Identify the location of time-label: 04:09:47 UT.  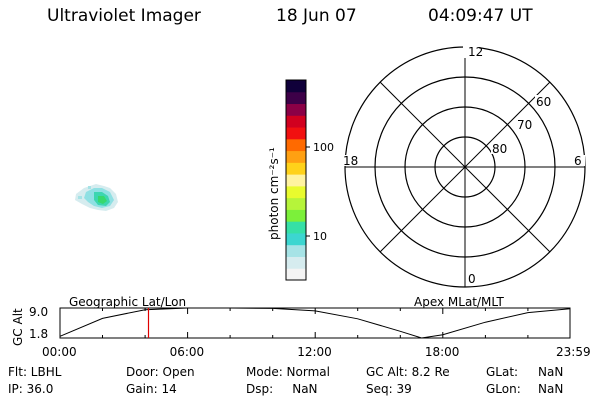
(480, 16).